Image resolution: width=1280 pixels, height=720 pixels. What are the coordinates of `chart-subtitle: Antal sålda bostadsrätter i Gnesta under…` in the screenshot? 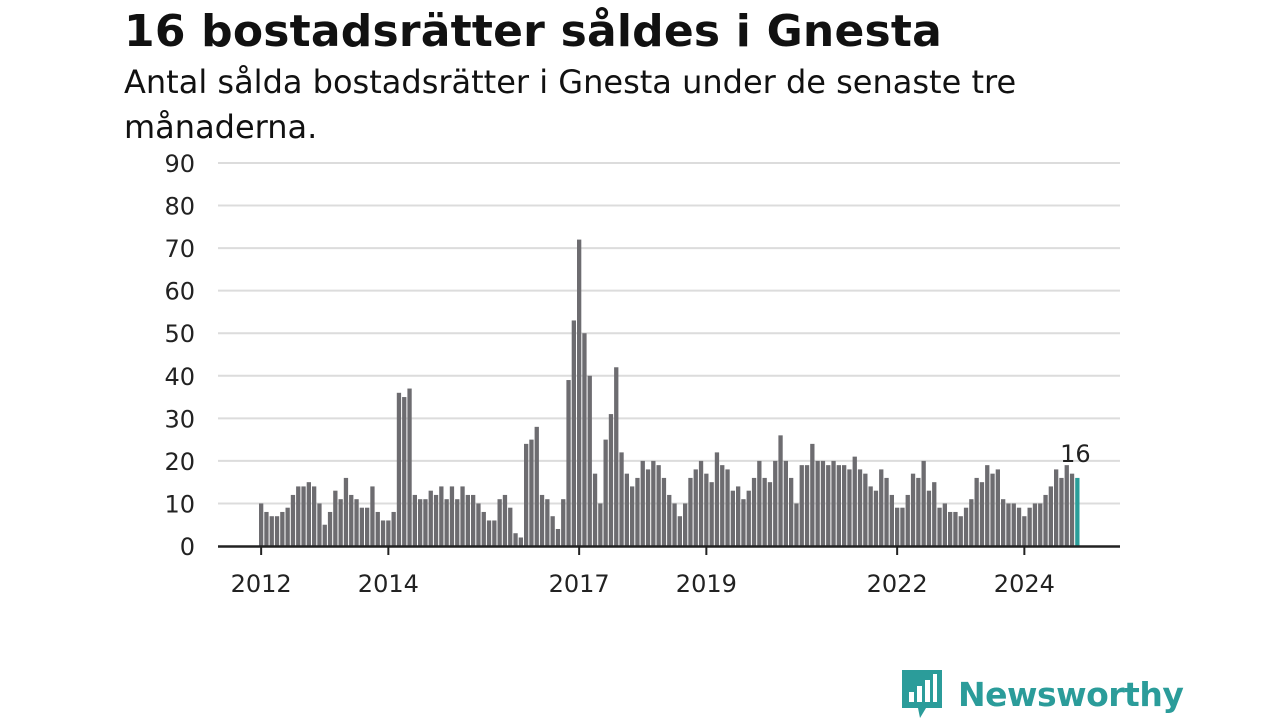 It's located at (570, 104).